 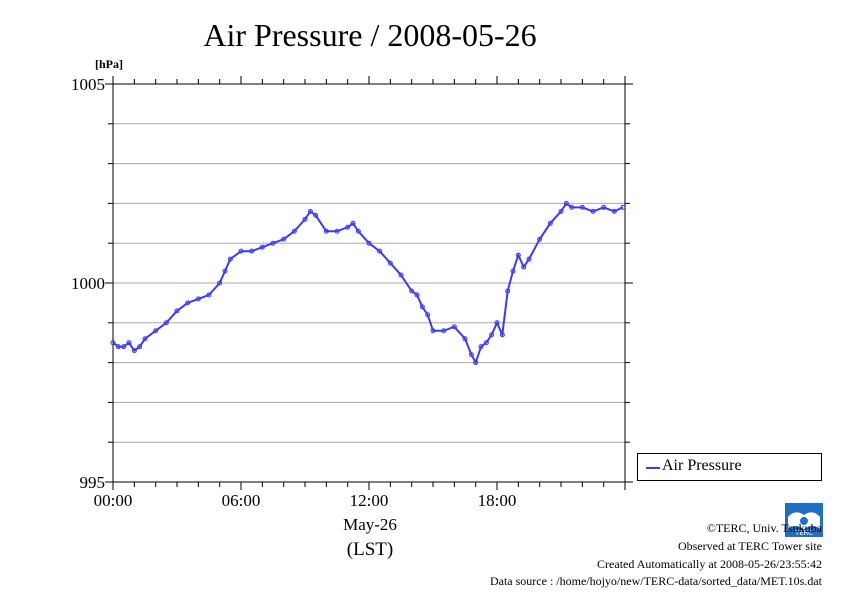 I want to click on chart-title: Air Pressure / 2008-05-26, so click(x=369, y=35).